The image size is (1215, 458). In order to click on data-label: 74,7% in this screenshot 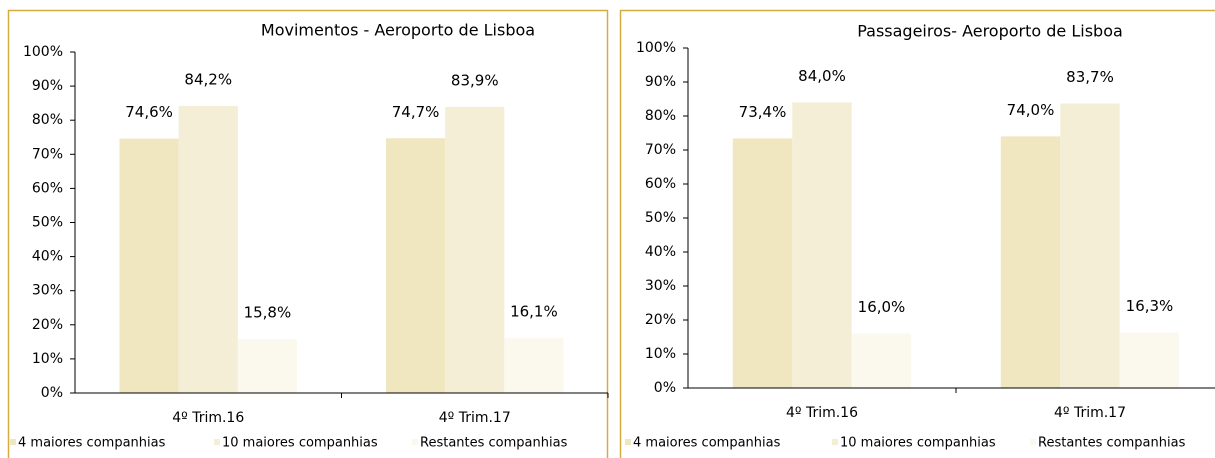, I will do `click(416, 112)`.